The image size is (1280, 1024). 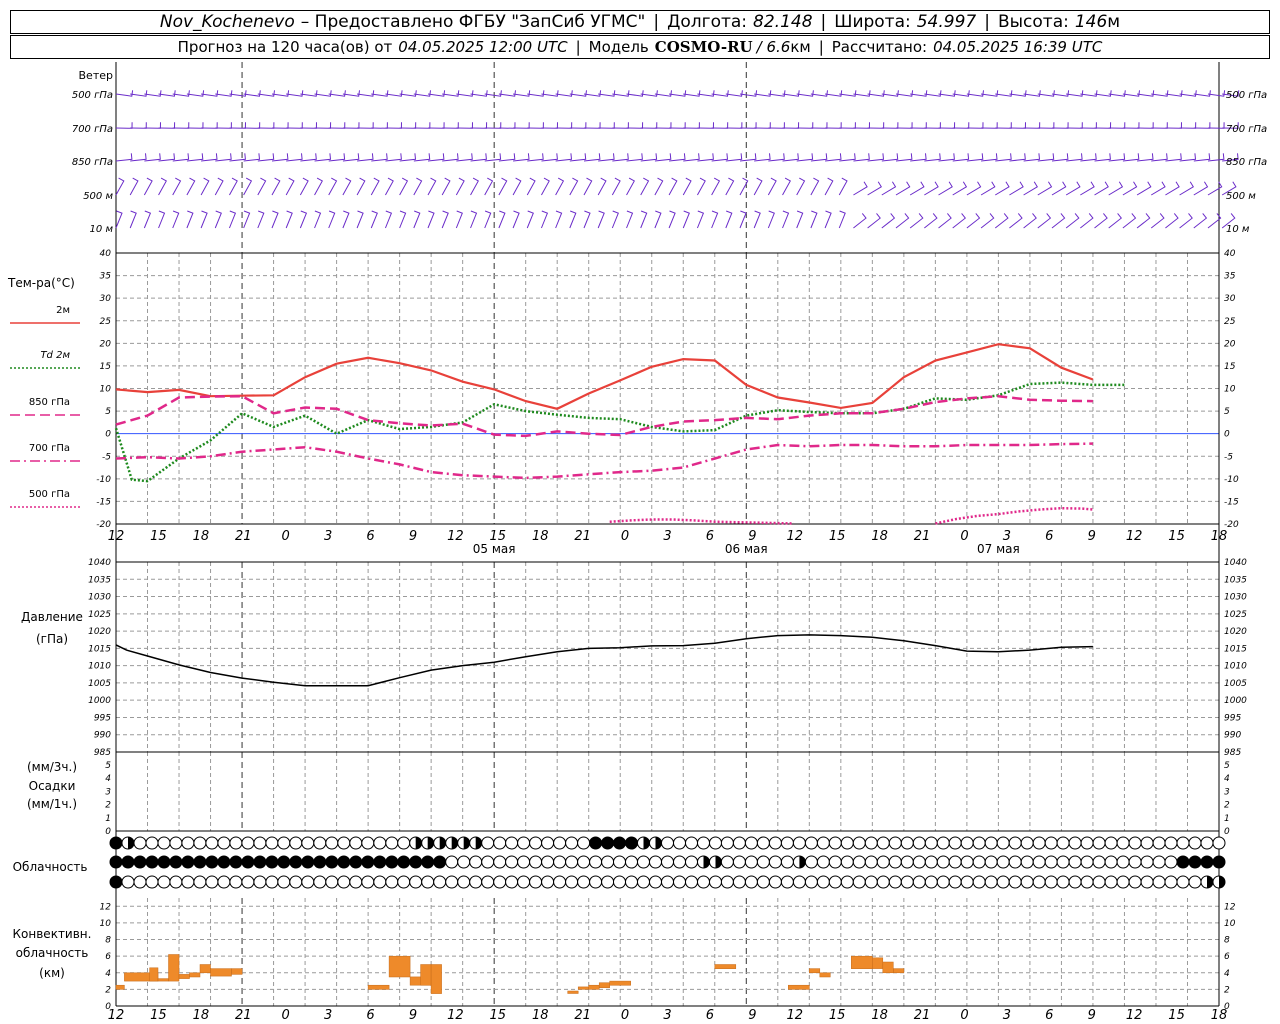 What do you see at coordinates (227, 22) in the screenshot?
I see `station-name: Nov_Kochenevo` at bounding box center [227, 22].